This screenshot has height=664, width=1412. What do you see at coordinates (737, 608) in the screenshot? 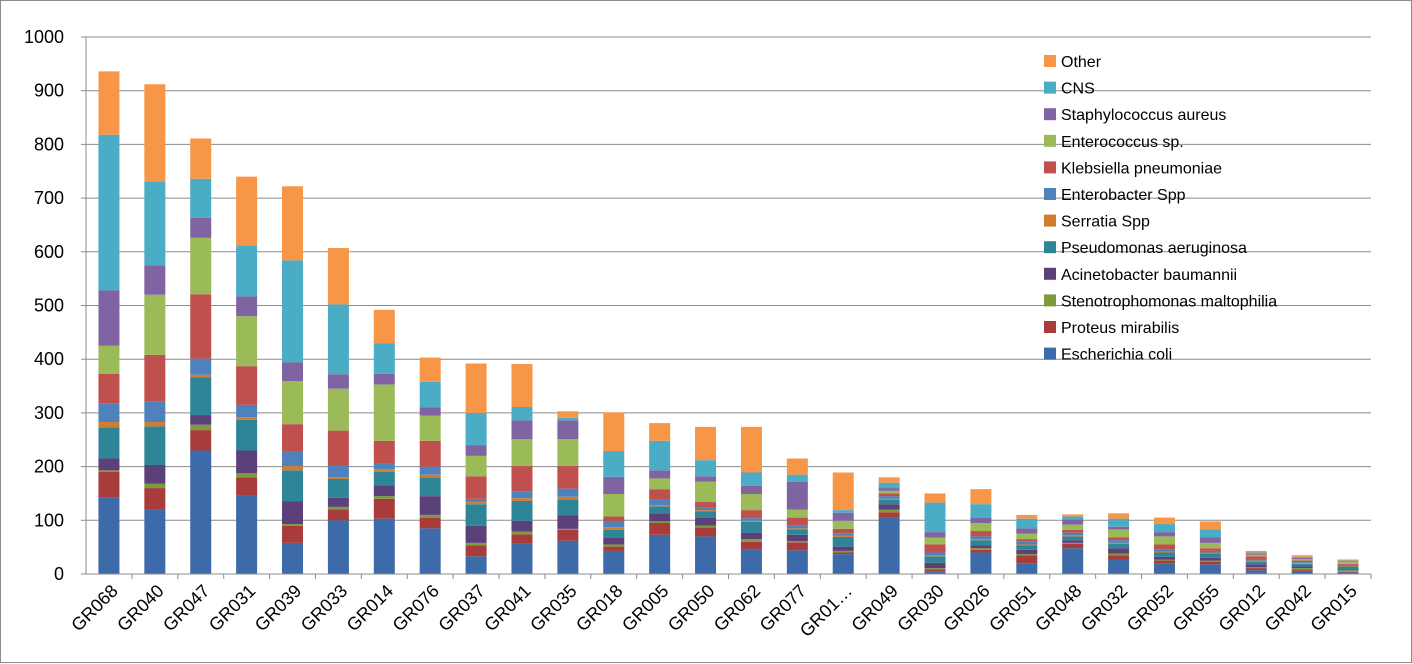
I see `x-tick-label: GR062` at bounding box center [737, 608].